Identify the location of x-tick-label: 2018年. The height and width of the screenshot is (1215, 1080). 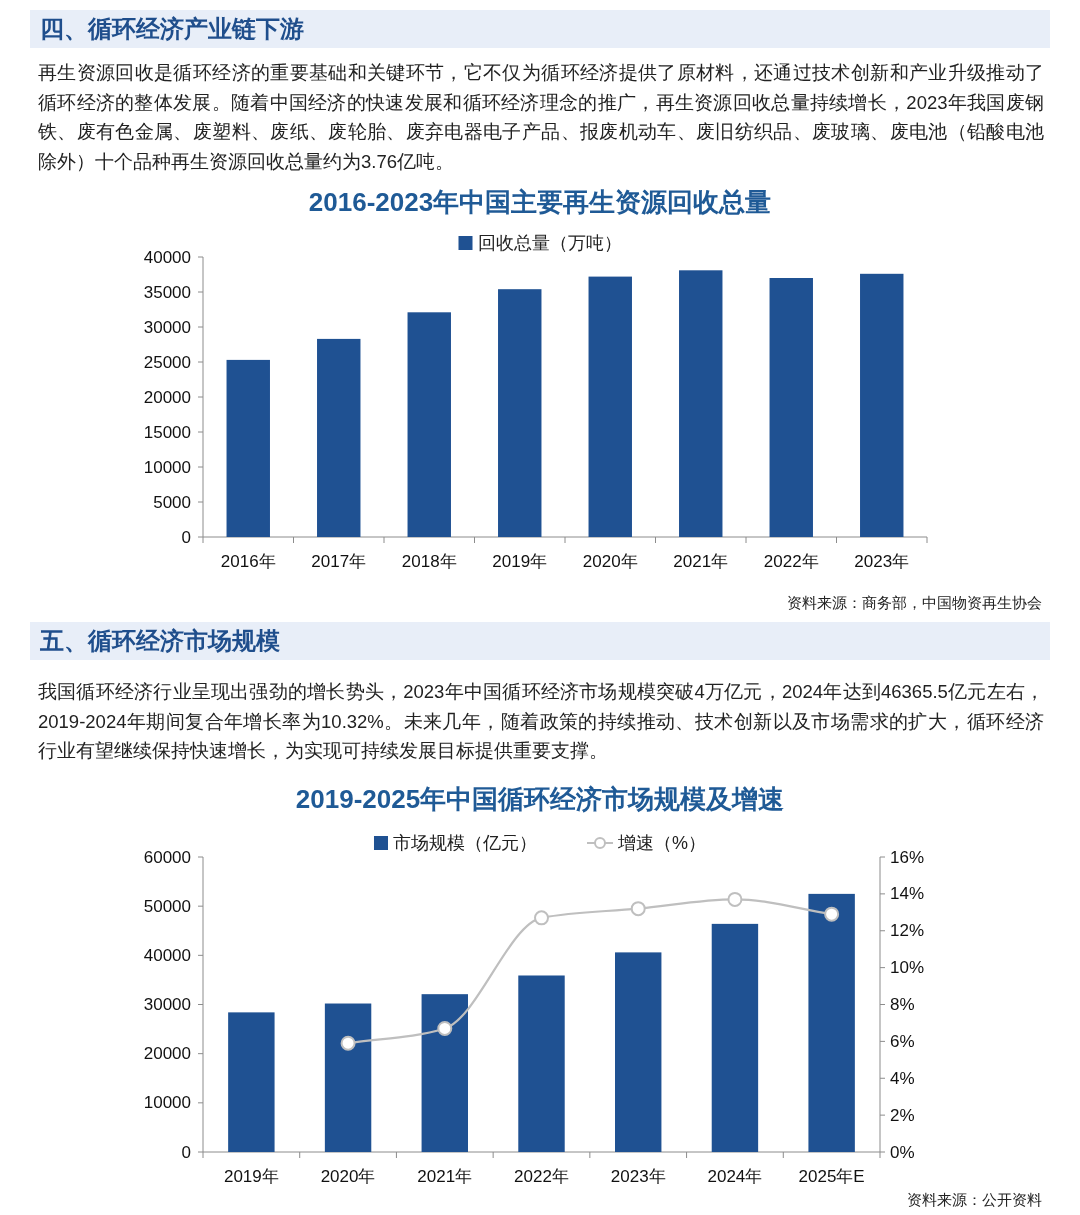
(429, 561).